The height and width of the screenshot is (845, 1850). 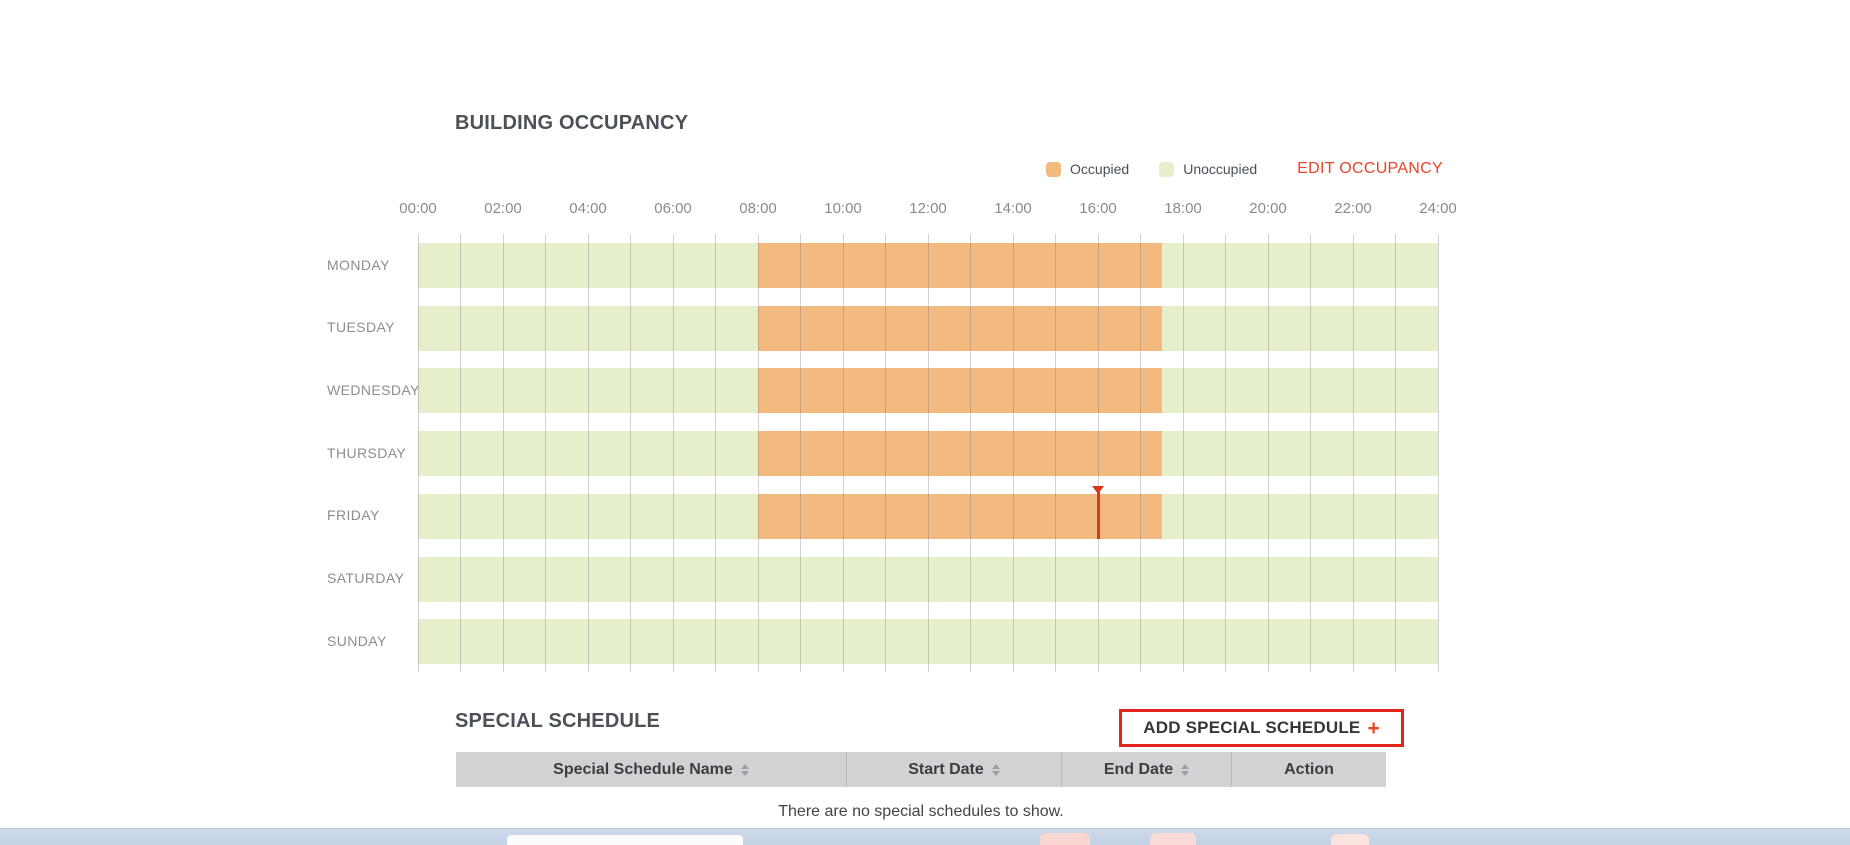 I want to click on add-special-schedule-button: ADD SPECIAL SCHEDULE +, so click(x=1261, y=728).